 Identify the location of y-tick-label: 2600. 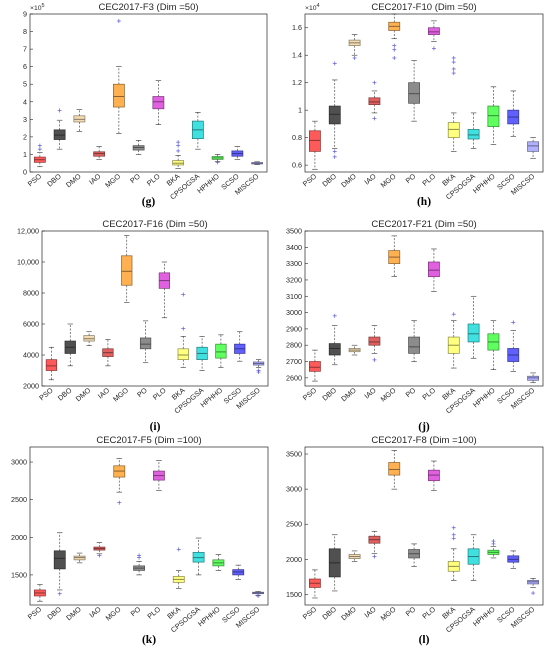
(294, 377).